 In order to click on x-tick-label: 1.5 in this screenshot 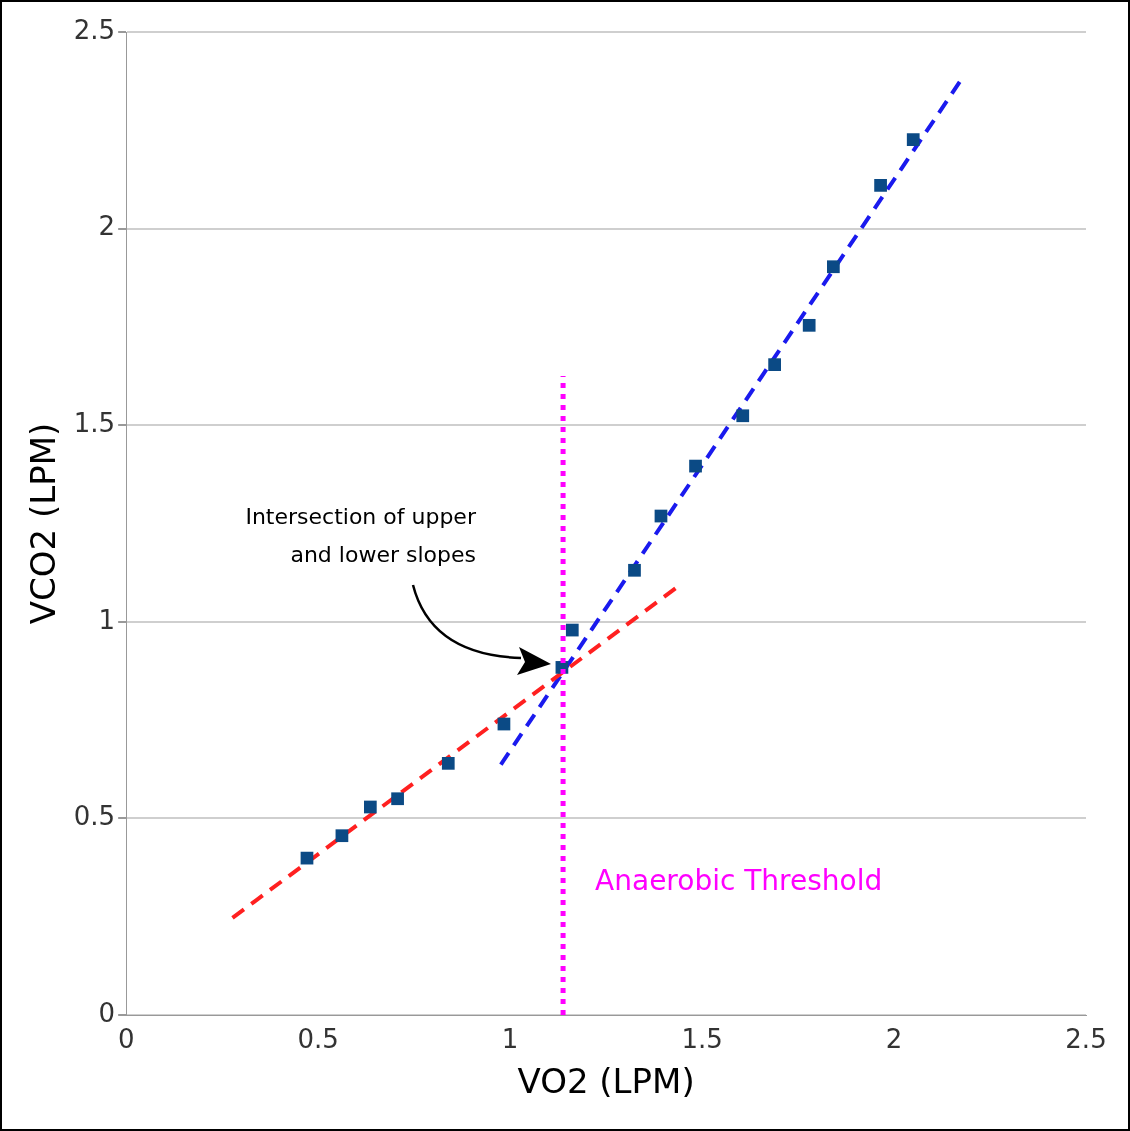, I will do `click(702, 1039)`.